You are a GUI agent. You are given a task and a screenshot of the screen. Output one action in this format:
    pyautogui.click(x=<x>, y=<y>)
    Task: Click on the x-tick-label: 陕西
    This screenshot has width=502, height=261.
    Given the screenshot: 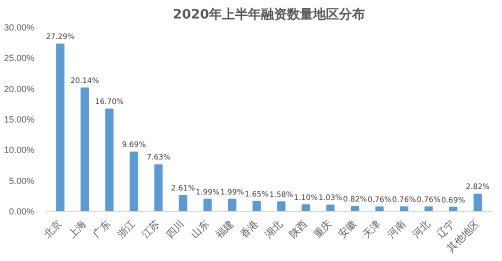 What is the action you would take?
    pyautogui.click(x=298, y=229)
    